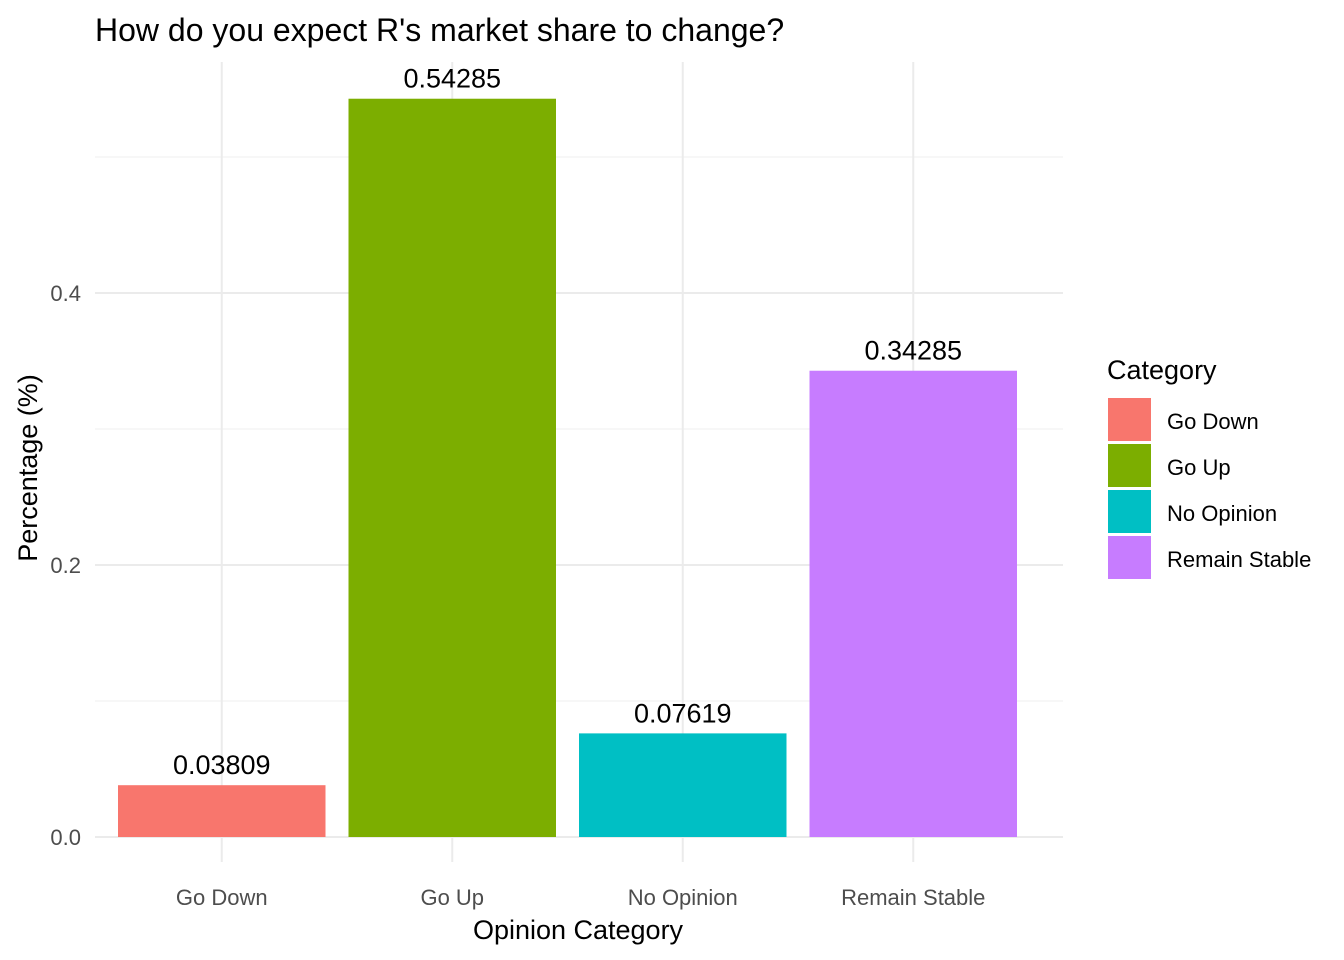 The image size is (1344, 960). What do you see at coordinates (65, 837) in the screenshot?
I see `y-tick-label: 0.0` at bounding box center [65, 837].